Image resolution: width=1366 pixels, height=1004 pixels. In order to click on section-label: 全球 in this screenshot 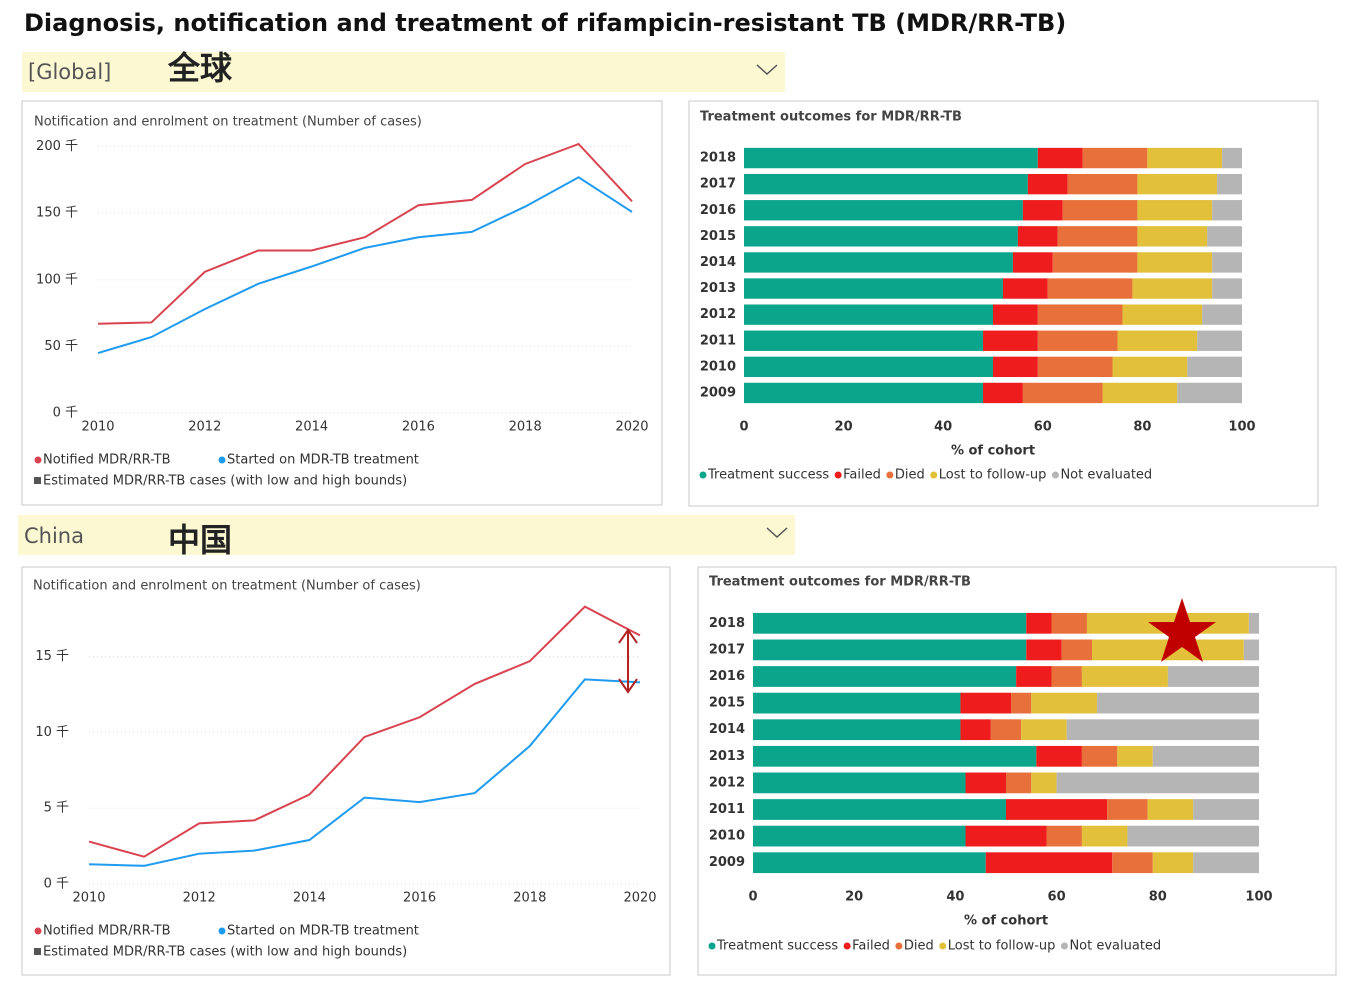, I will do `click(200, 68)`.